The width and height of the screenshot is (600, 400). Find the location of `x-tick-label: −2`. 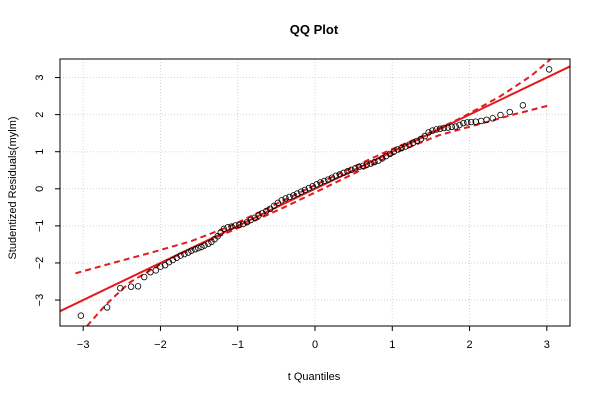

x-tick-label: −2 is located at coordinates (160, 345).